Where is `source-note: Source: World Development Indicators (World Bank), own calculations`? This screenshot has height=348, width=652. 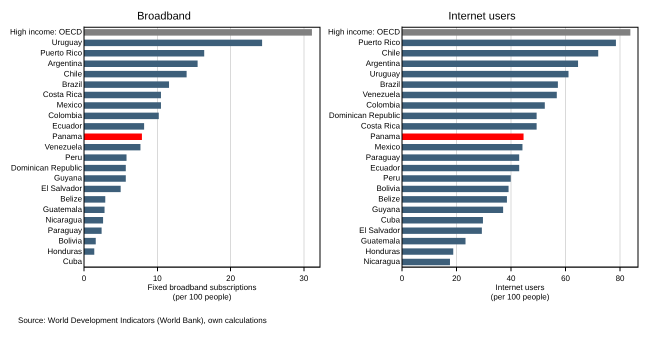
source-note: Source: World Development Indicators (World Bank), own calculations is located at coordinates (143, 320).